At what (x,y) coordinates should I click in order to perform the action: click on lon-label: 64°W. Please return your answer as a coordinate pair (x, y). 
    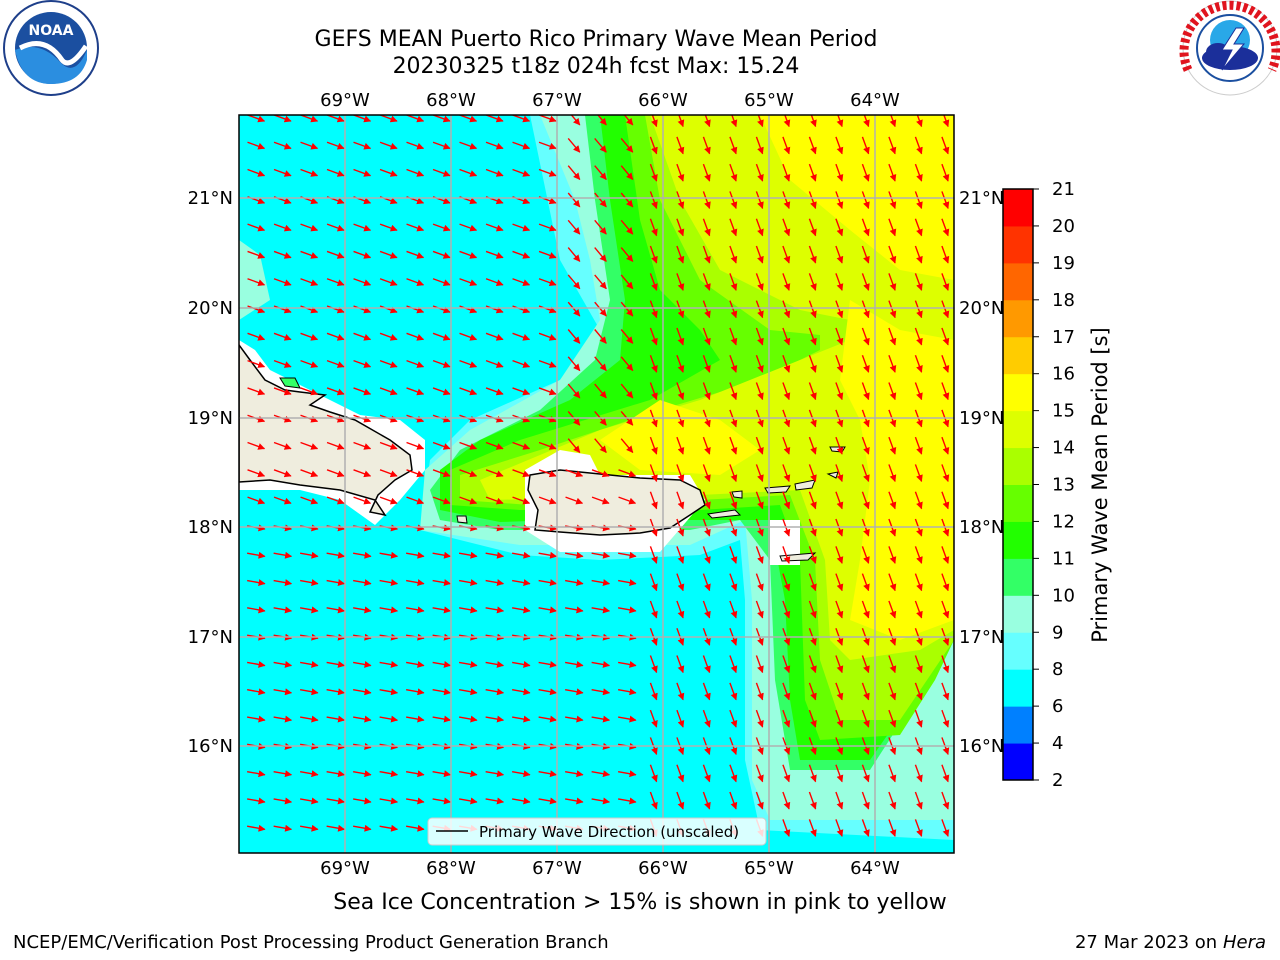
    Looking at the image, I should click on (875, 868).